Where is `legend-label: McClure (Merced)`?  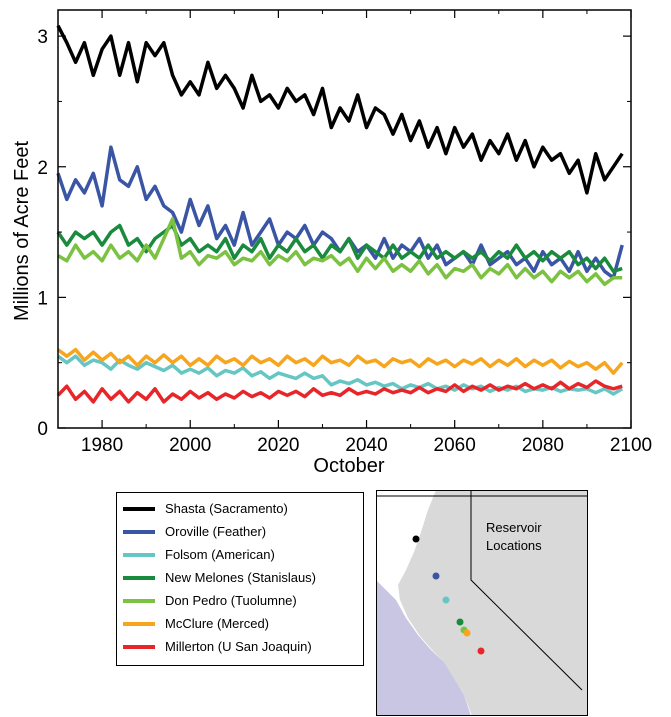 legend-label: McClure (Merced) is located at coordinates (217, 623).